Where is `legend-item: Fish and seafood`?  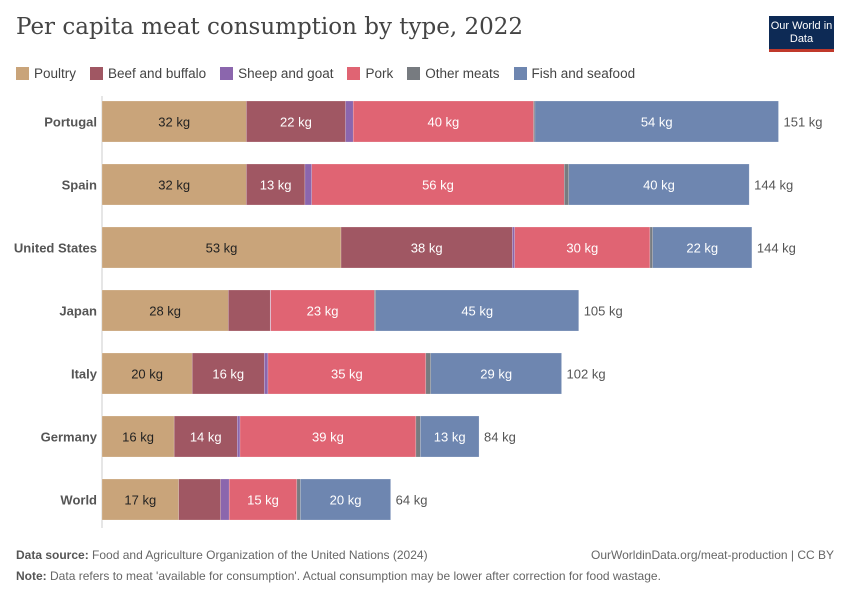
legend-item: Fish and seafood is located at coordinates (574, 73).